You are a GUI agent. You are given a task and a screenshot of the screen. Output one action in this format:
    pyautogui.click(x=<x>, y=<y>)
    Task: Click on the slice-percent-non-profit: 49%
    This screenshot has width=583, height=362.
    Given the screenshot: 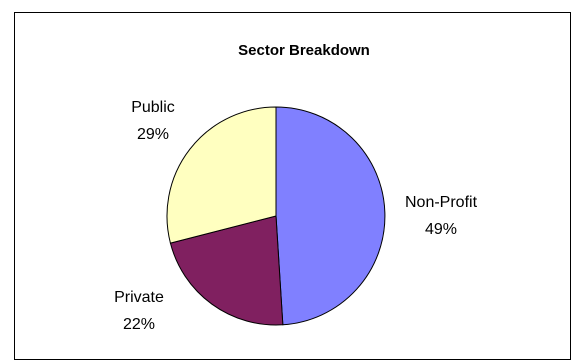 What is the action you would take?
    pyautogui.click(x=441, y=229)
    